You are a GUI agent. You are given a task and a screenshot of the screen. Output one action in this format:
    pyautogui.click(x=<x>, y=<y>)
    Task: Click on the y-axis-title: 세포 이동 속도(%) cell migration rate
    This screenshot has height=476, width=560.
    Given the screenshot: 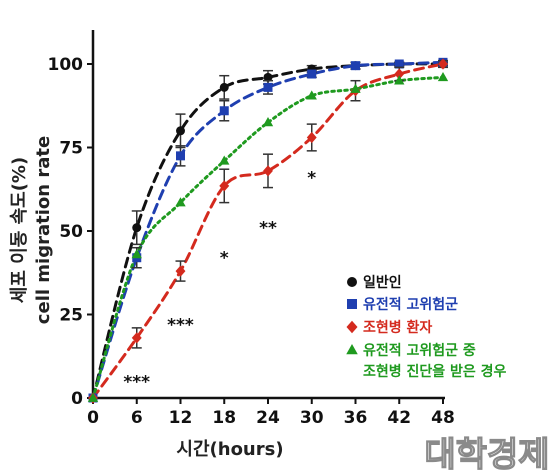 What is the action you would take?
    pyautogui.click(x=31, y=230)
    